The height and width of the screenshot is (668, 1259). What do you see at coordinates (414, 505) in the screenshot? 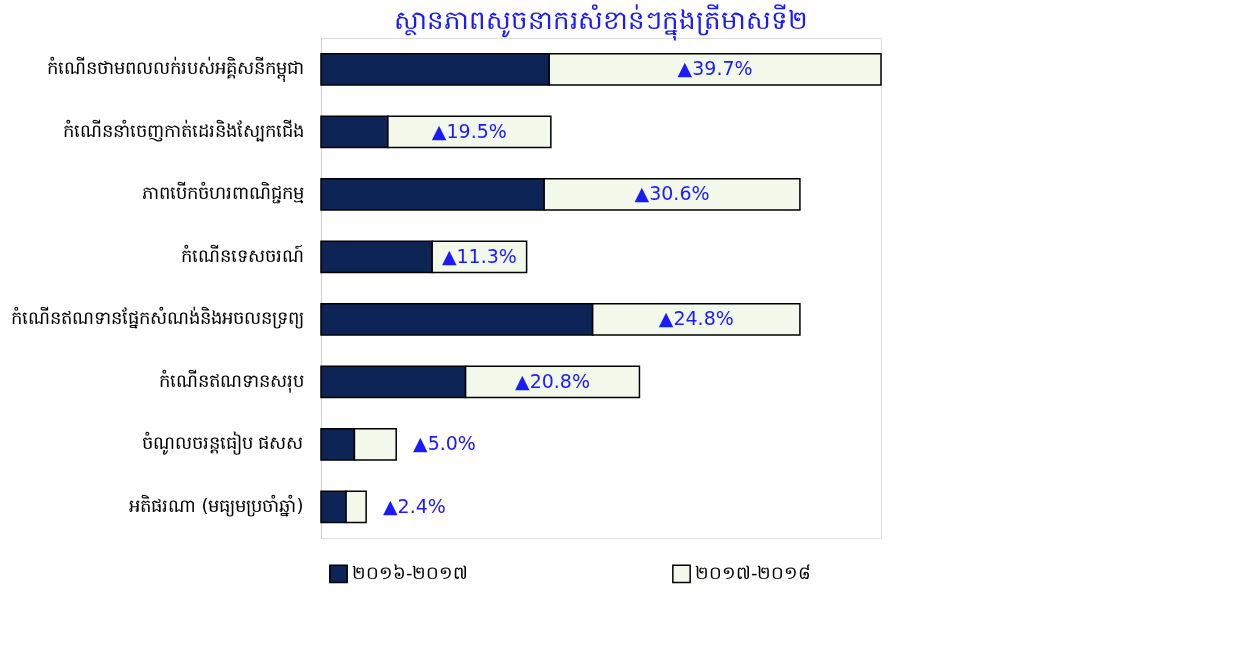
I see `data-label: ▲2.4%` at bounding box center [414, 505].